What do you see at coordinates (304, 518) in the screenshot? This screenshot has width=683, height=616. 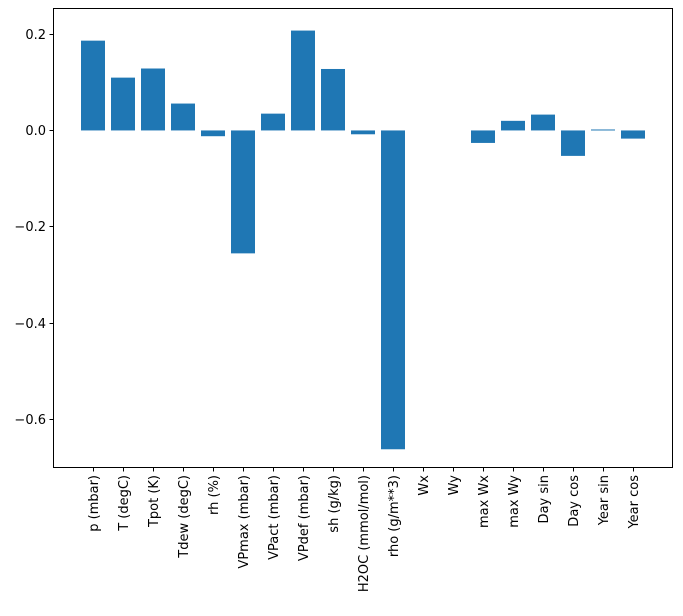 I see `x-tick-label-vpdef-mbar: VPdef (mbar)` at bounding box center [304, 518].